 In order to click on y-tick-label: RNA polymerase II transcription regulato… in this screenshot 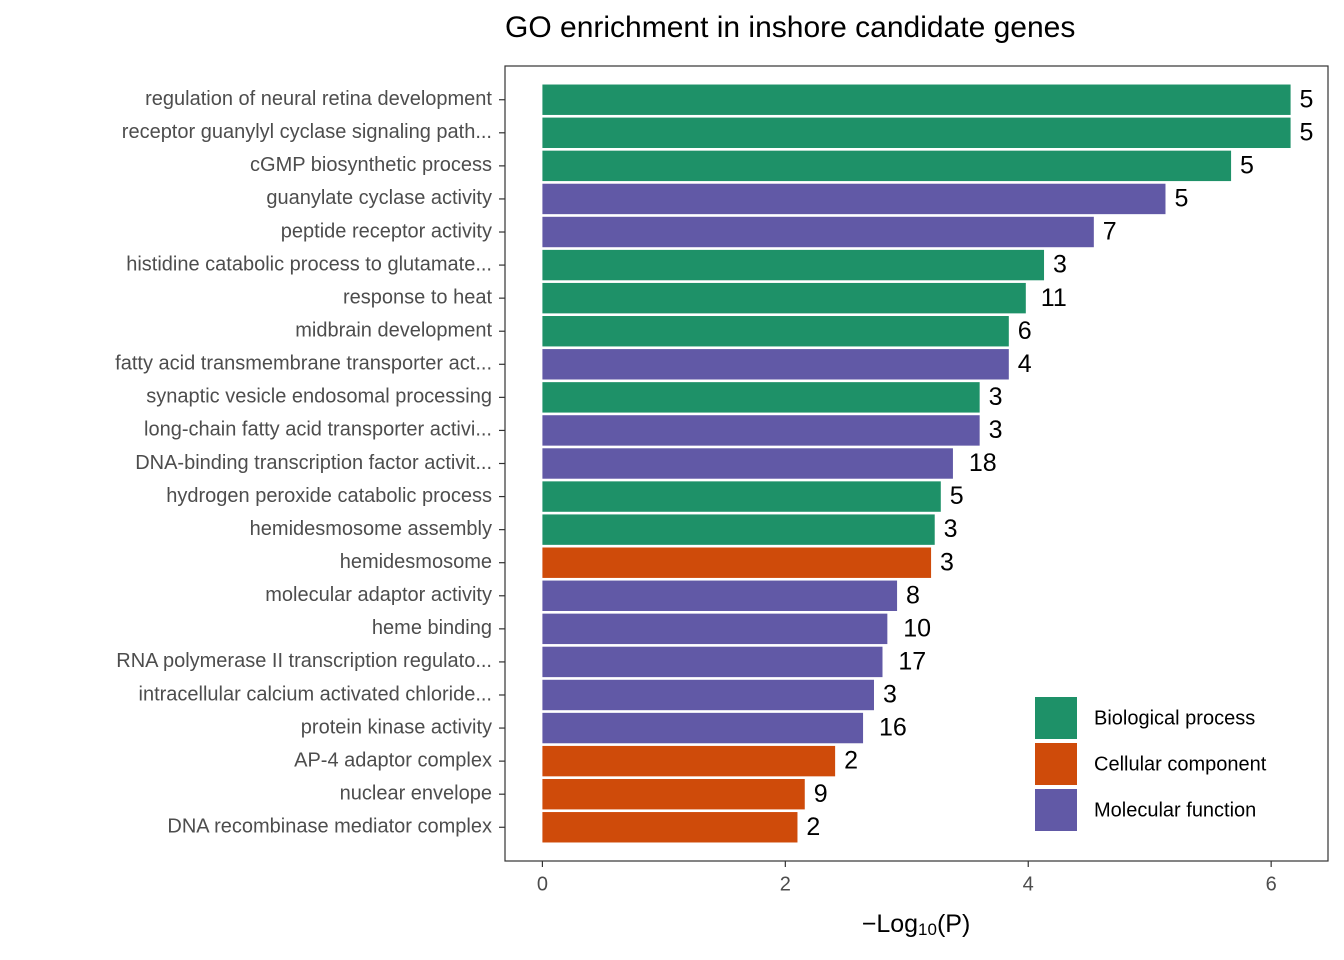, I will do `click(304, 661)`.